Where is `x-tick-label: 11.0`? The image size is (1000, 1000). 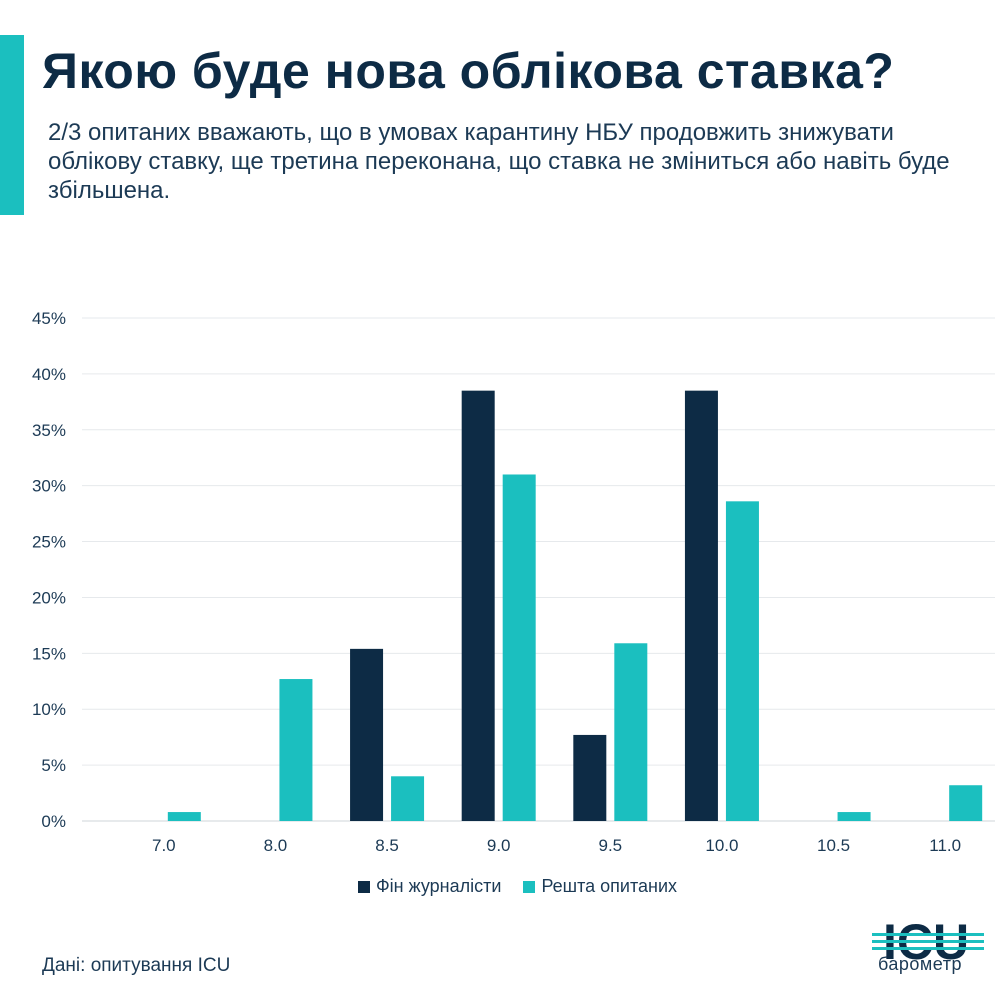
x-tick-label: 11.0 is located at coordinates (945, 845).